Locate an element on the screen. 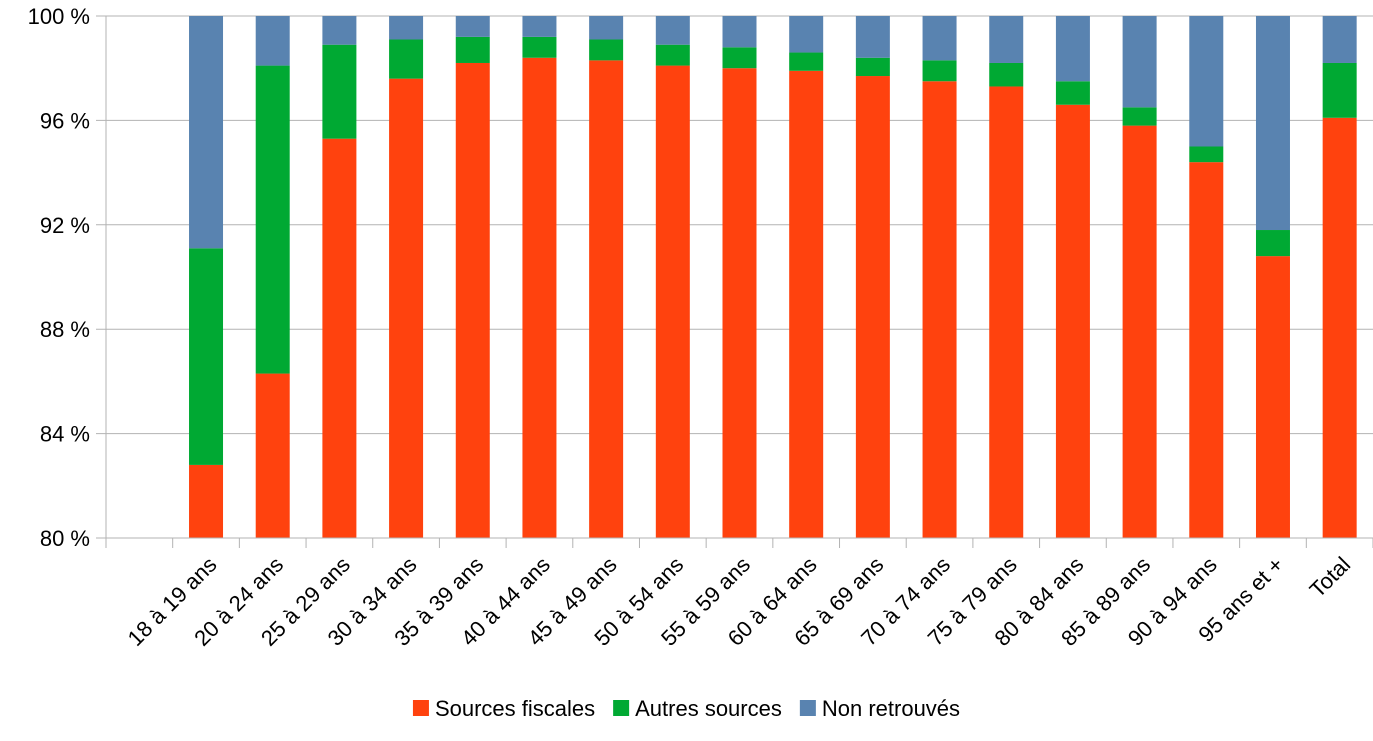  legend-label: Sources fiscales is located at coordinates (515, 708).